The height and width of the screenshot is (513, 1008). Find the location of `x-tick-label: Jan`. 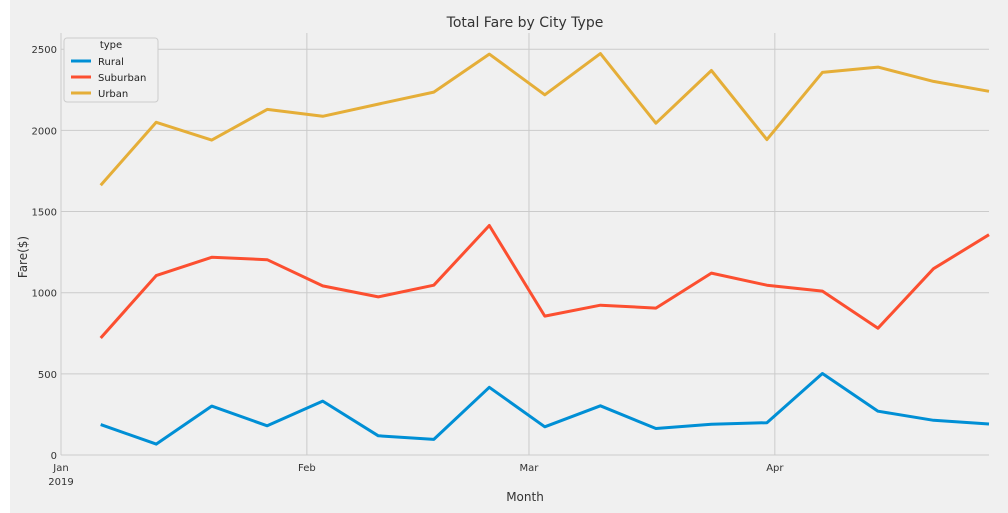

x-tick-label: Jan is located at coordinates (60, 468).